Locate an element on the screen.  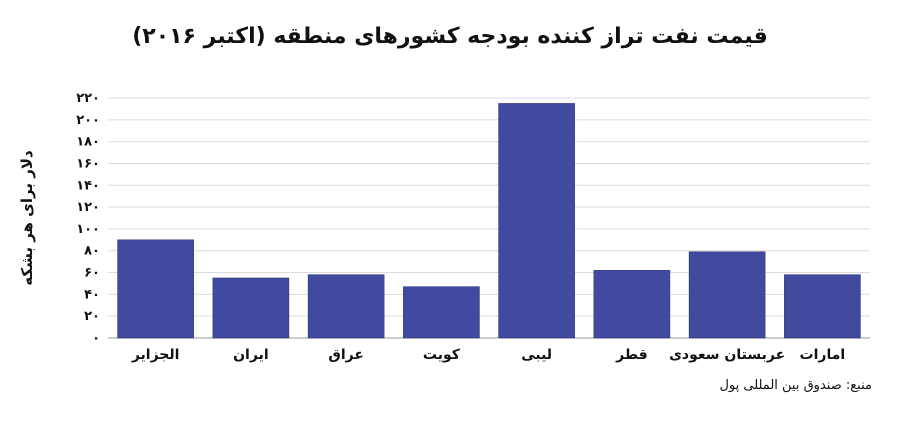
y-tick-label: ۱۸۰ is located at coordinates (88, 142).